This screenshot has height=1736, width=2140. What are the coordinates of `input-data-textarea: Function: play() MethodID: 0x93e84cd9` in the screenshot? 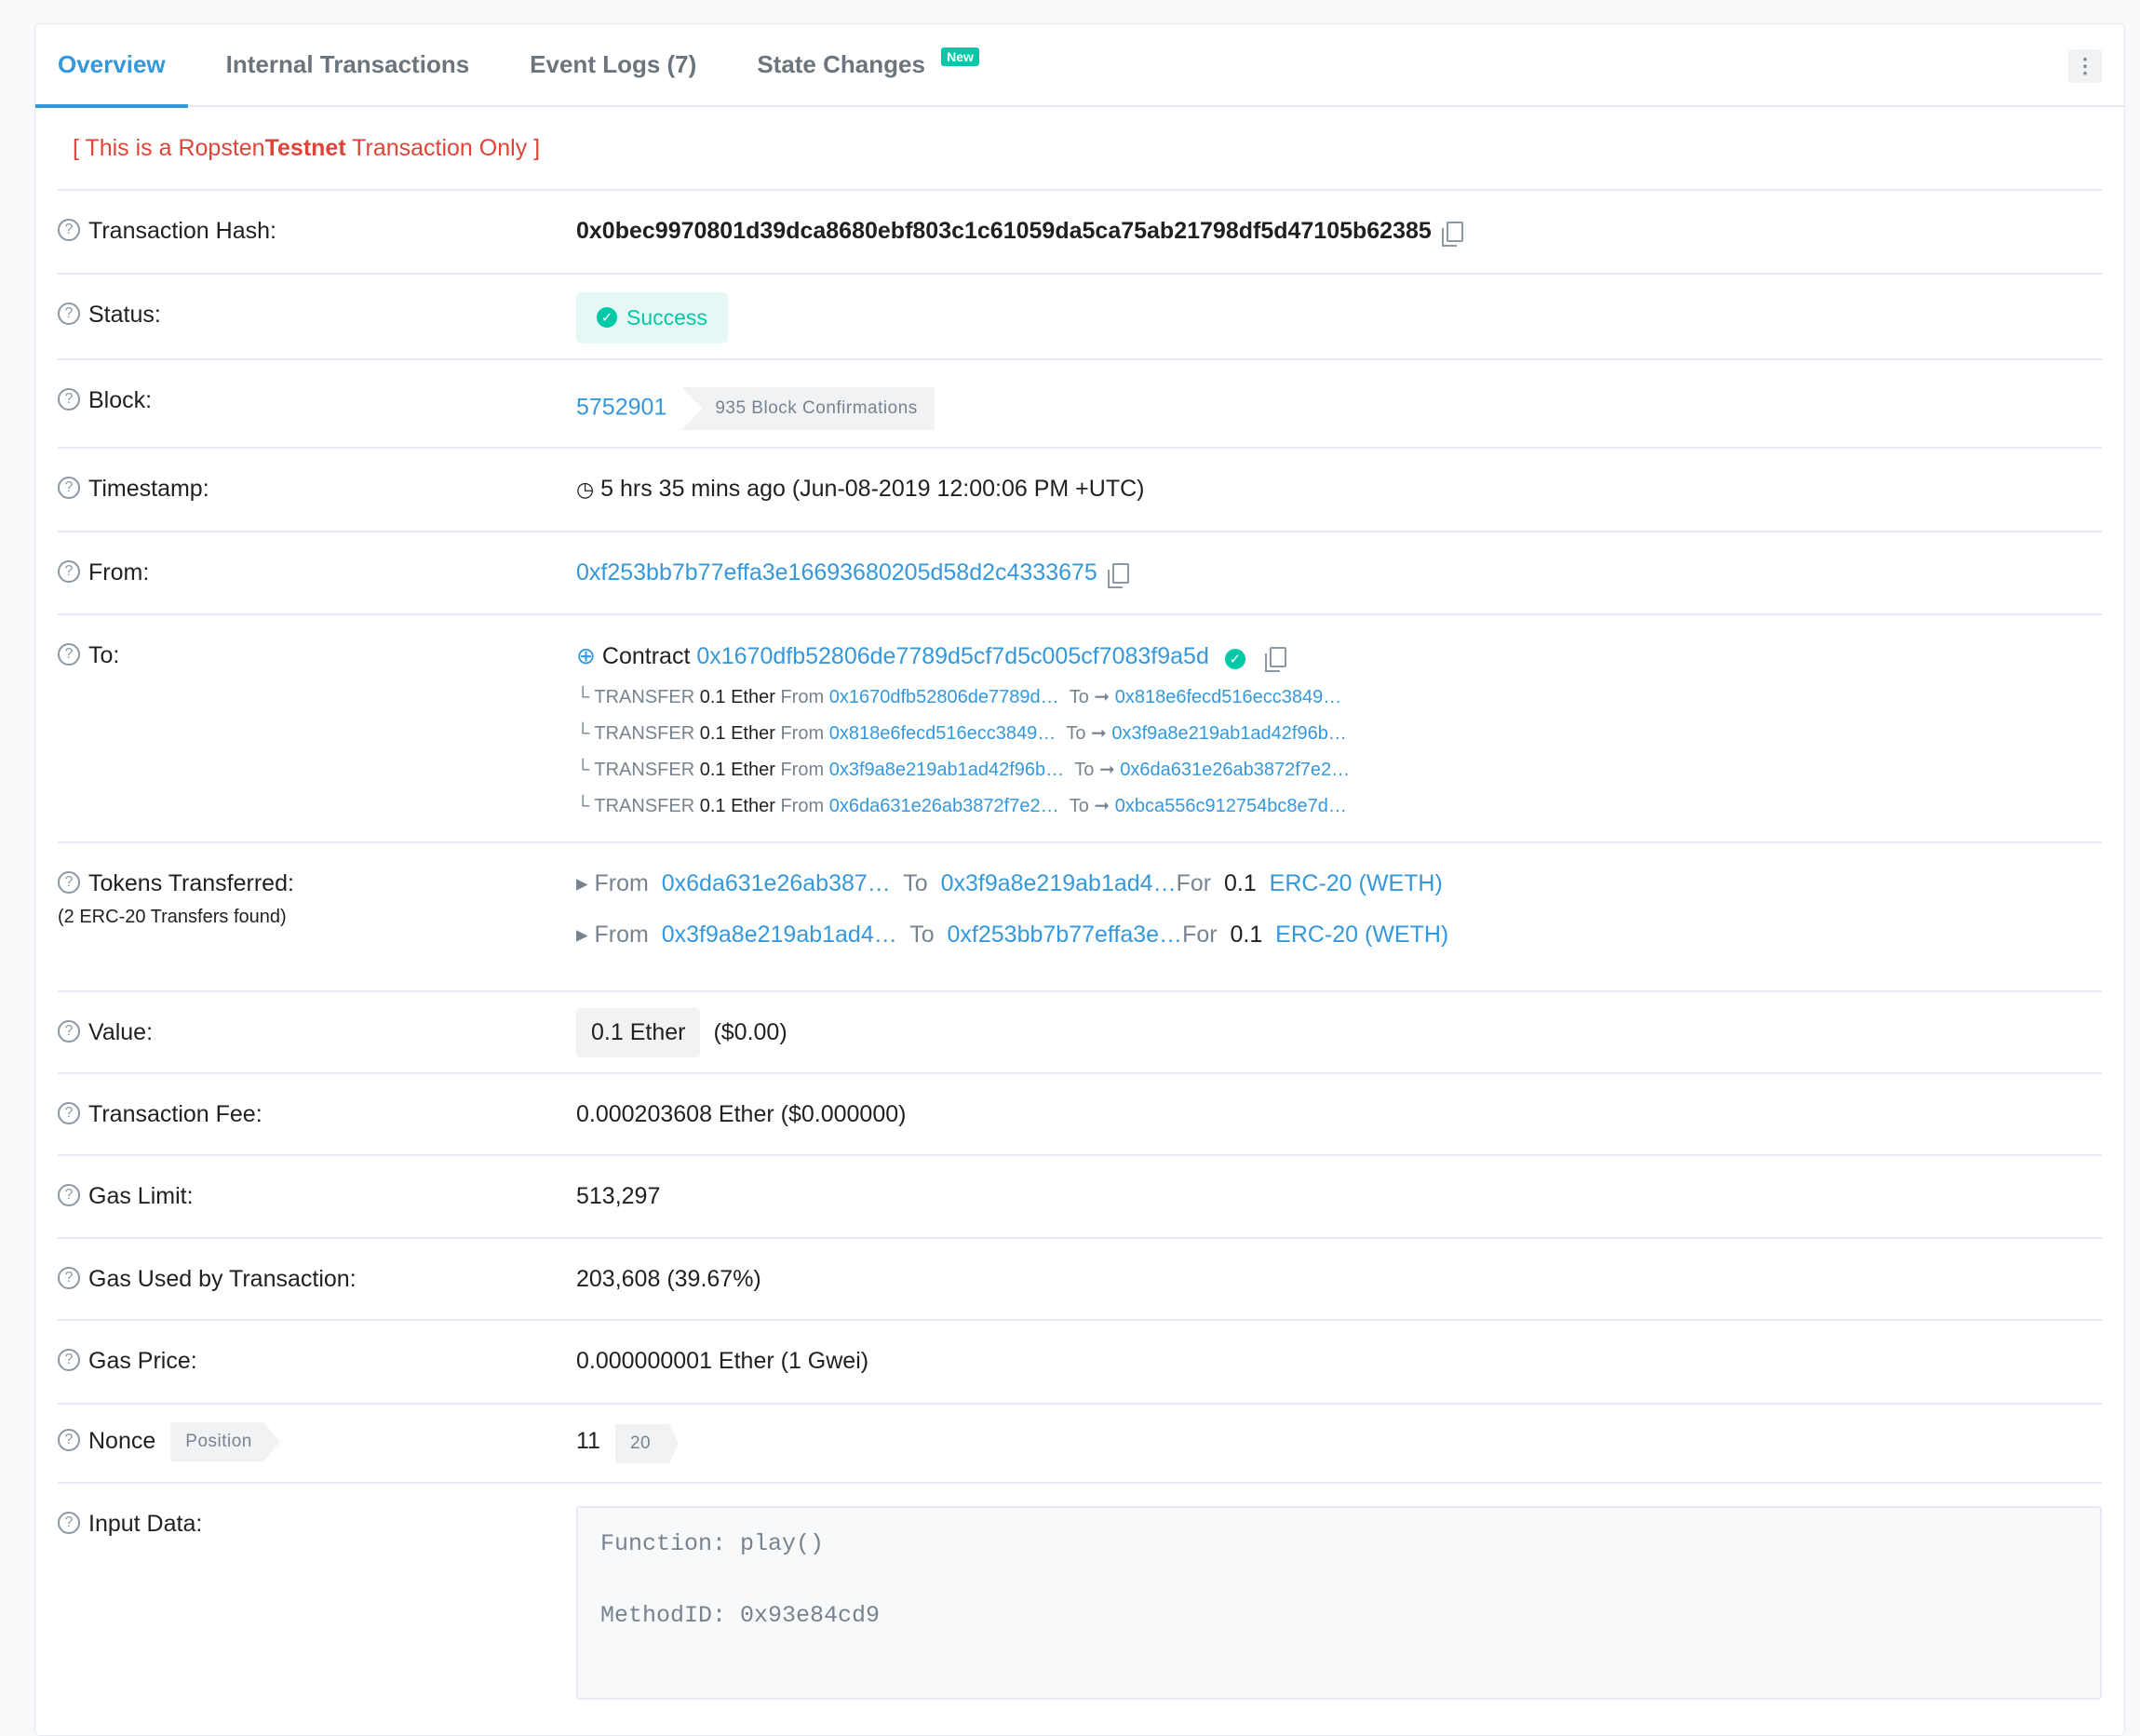 It's located at (1339, 1603).